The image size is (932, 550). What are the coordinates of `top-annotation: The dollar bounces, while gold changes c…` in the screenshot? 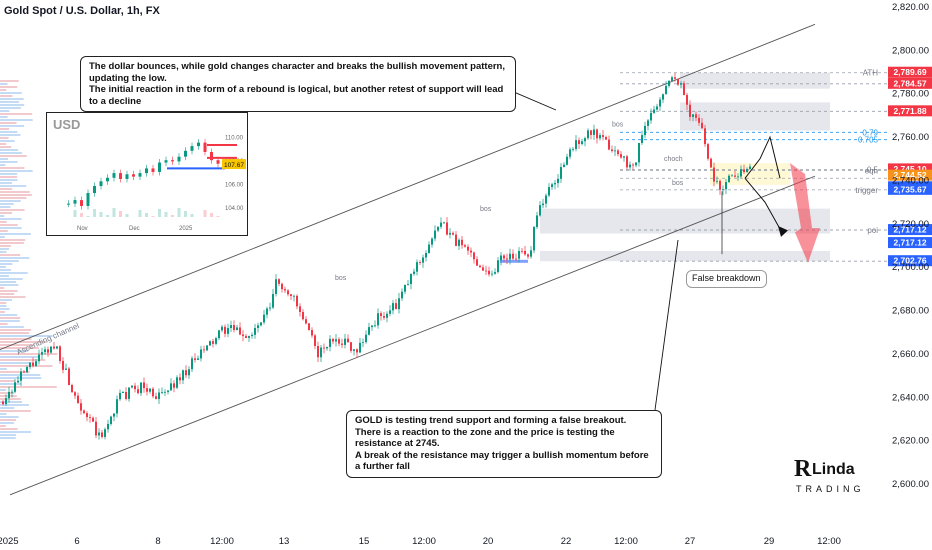 It's located at (298, 84).